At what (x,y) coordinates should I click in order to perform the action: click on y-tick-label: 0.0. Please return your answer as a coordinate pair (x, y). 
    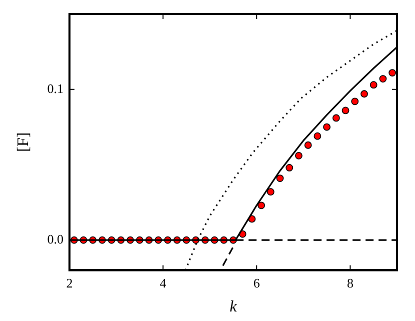
    Looking at the image, I should click on (55, 238).